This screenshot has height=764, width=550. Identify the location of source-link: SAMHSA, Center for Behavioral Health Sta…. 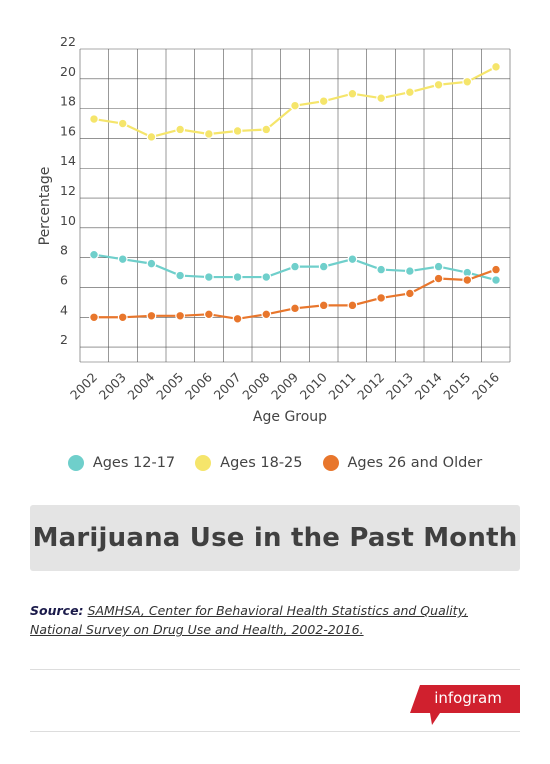
(249, 620).